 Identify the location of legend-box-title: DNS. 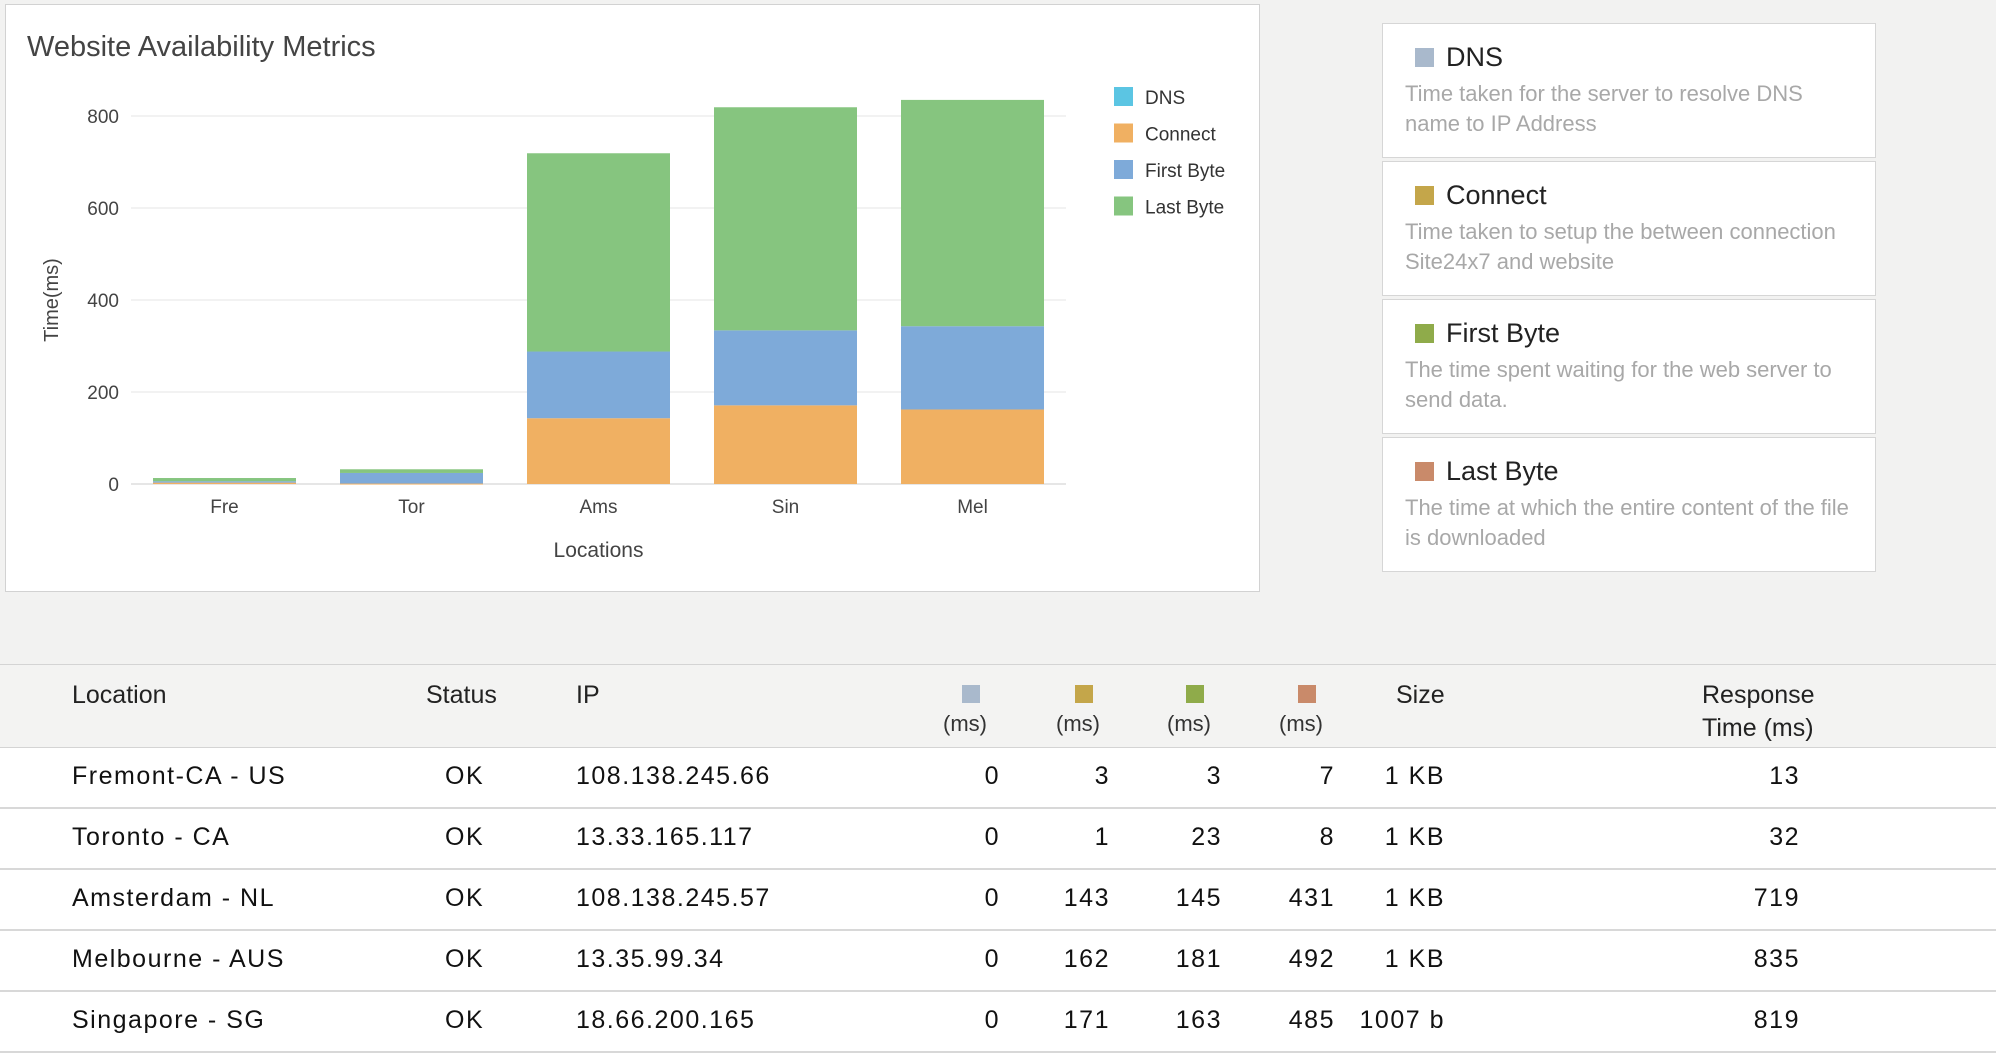
(1475, 57).